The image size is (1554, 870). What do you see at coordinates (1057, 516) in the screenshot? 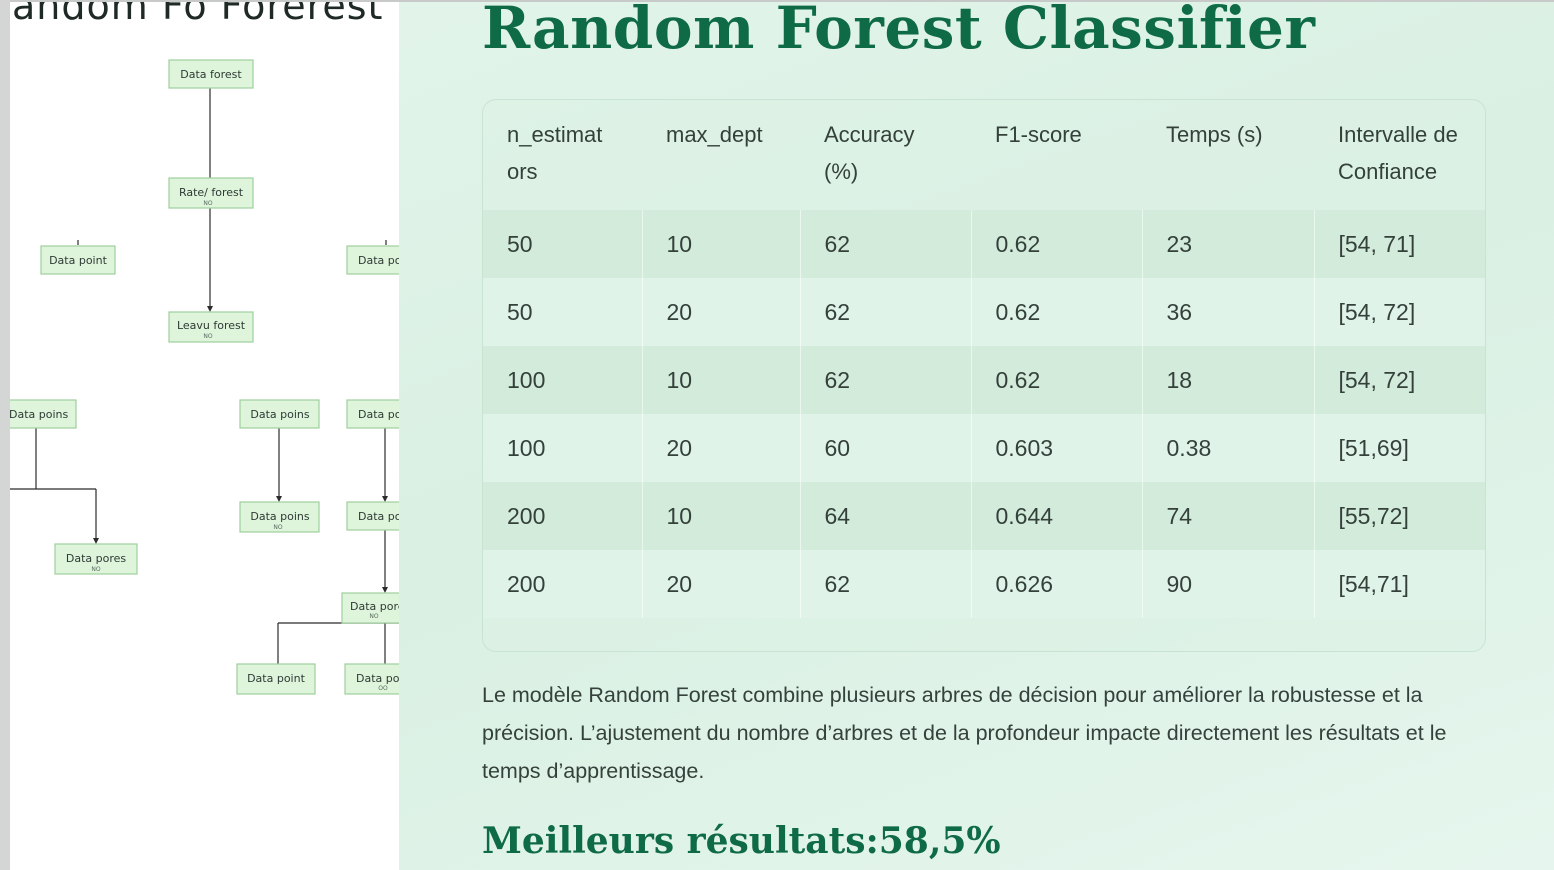
I see `cell-f1-score: 0.644` at bounding box center [1057, 516].